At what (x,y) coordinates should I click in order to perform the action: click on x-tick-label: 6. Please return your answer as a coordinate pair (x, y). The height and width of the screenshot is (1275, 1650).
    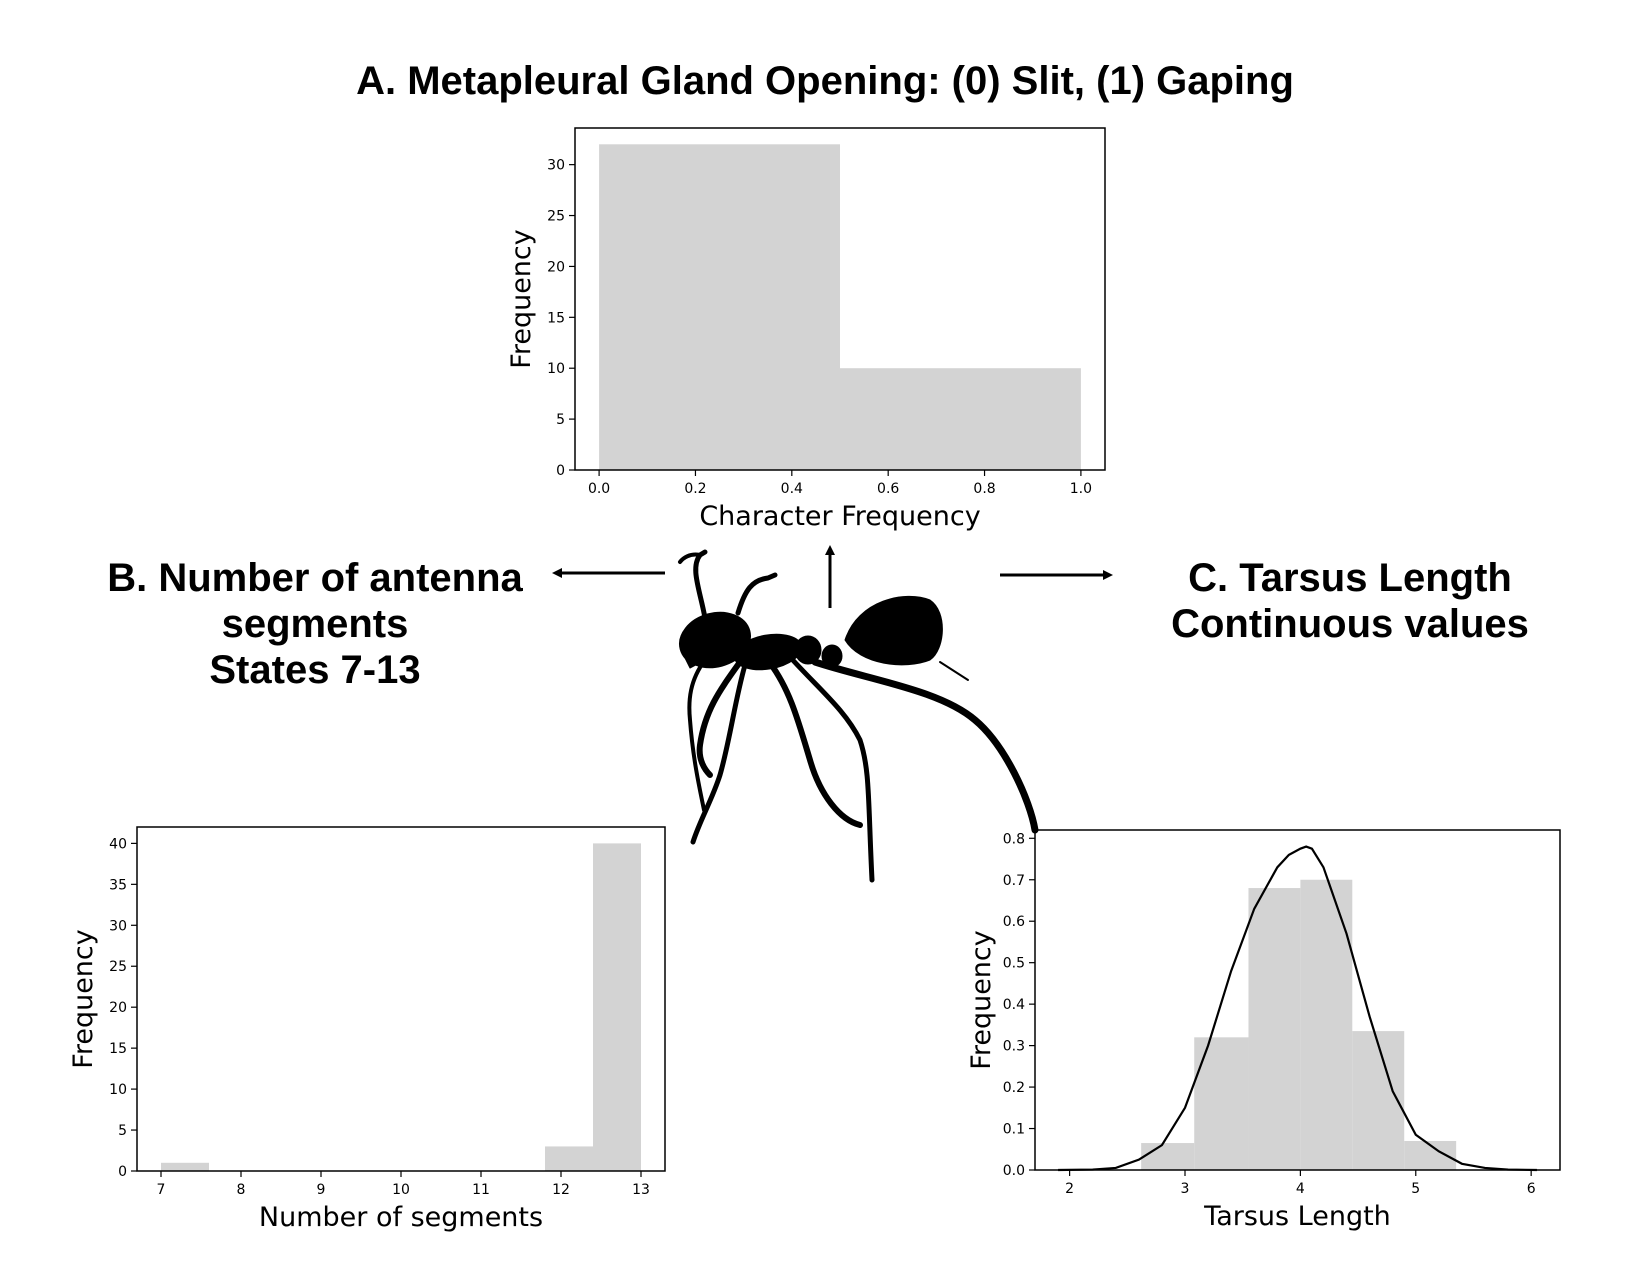
    Looking at the image, I should click on (1531, 1189).